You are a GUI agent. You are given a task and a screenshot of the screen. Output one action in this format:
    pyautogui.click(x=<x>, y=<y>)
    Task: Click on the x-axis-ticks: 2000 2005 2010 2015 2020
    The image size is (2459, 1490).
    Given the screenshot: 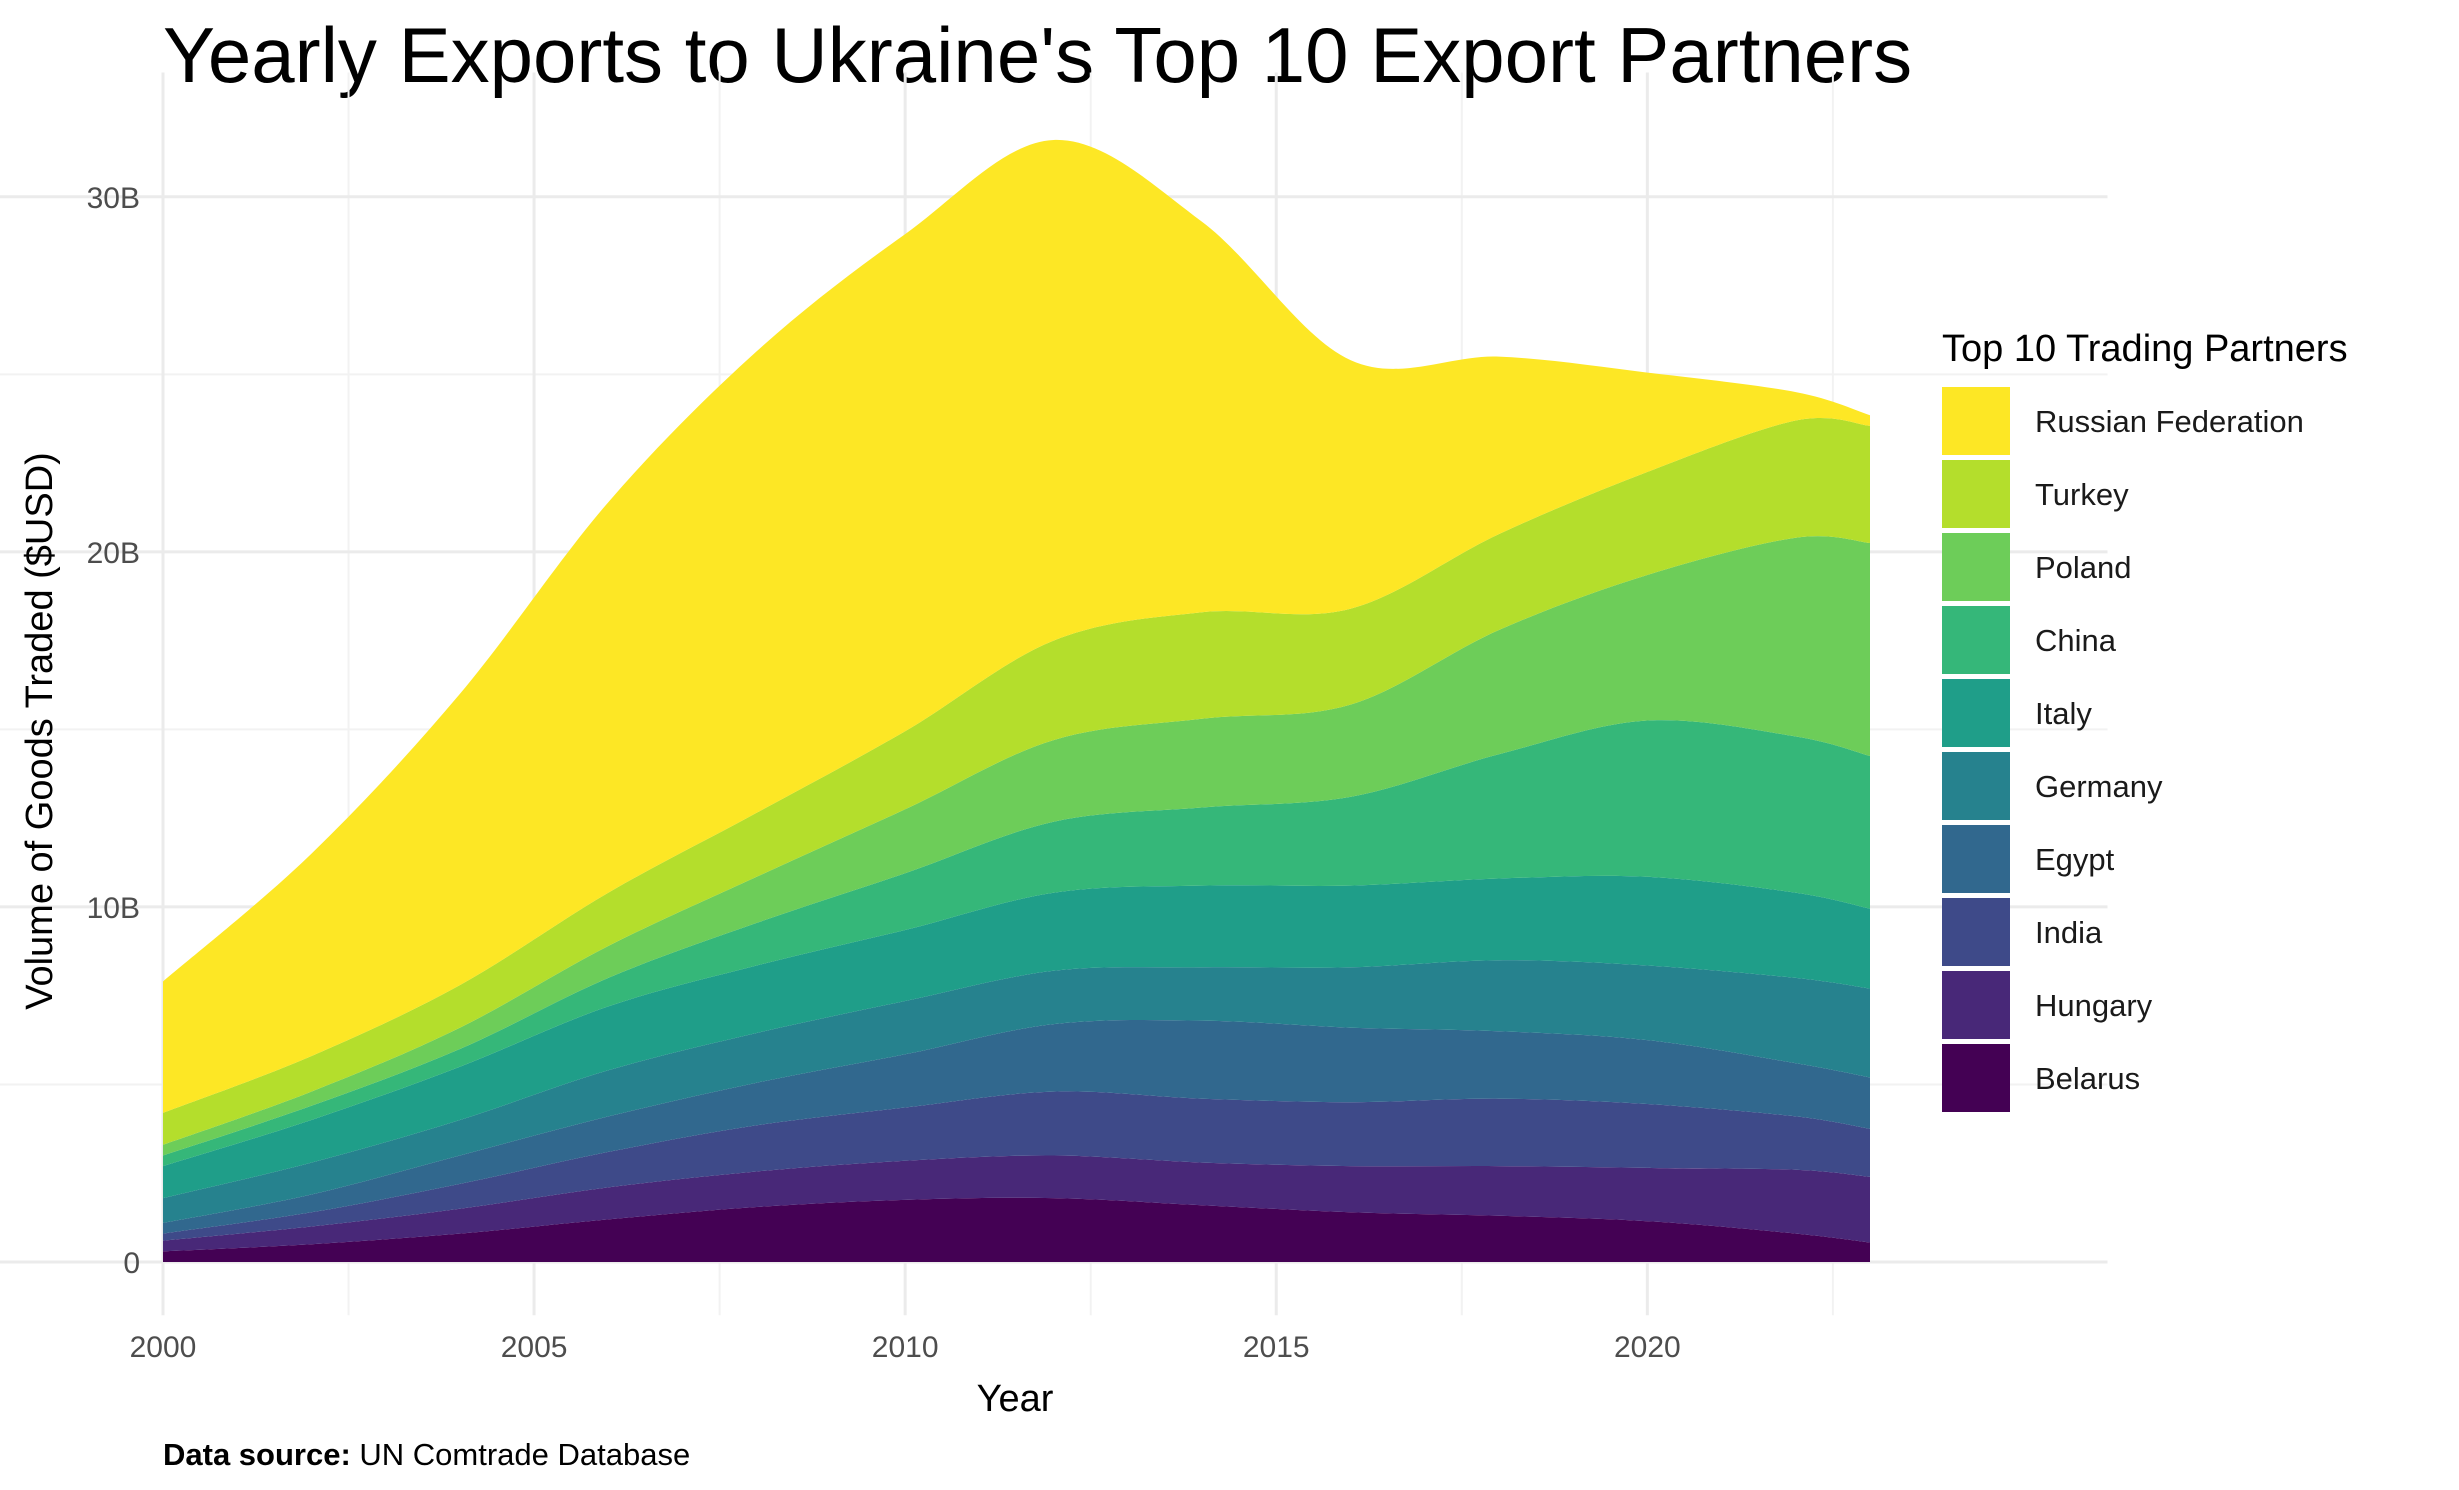 What is the action you would take?
    pyautogui.click(x=905, y=1347)
    